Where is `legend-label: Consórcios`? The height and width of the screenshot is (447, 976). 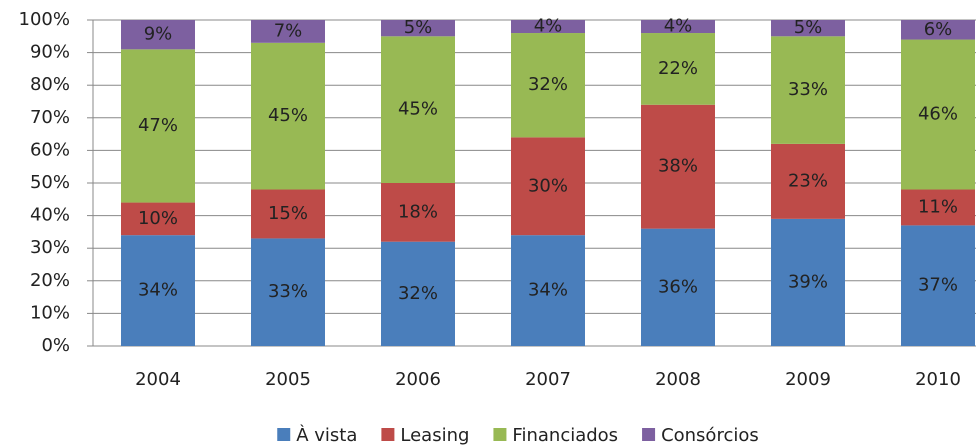
legend-label: Consórcios is located at coordinates (710, 435).